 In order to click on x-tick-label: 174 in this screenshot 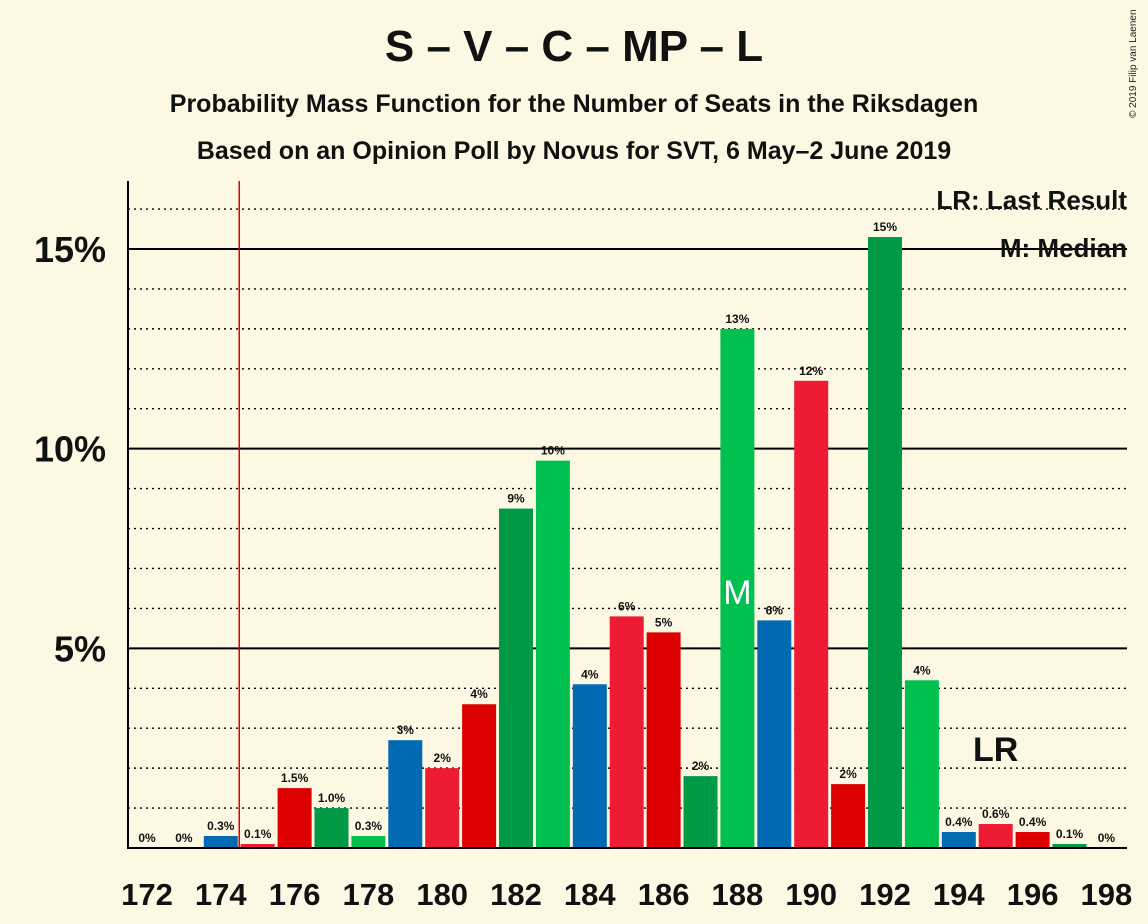, I will do `click(221, 894)`.